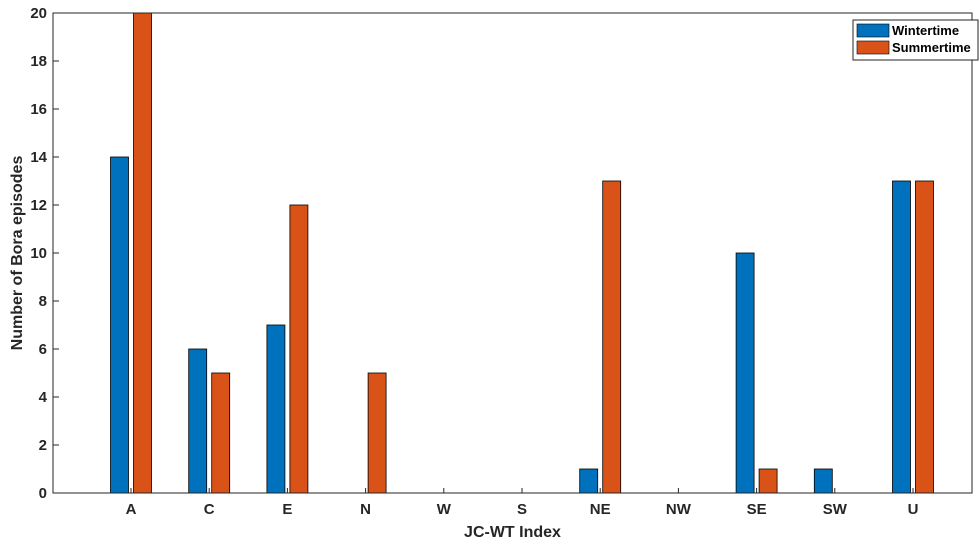 The width and height of the screenshot is (979, 542). What do you see at coordinates (444, 509) in the screenshot?
I see `x-tick-label: W` at bounding box center [444, 509].